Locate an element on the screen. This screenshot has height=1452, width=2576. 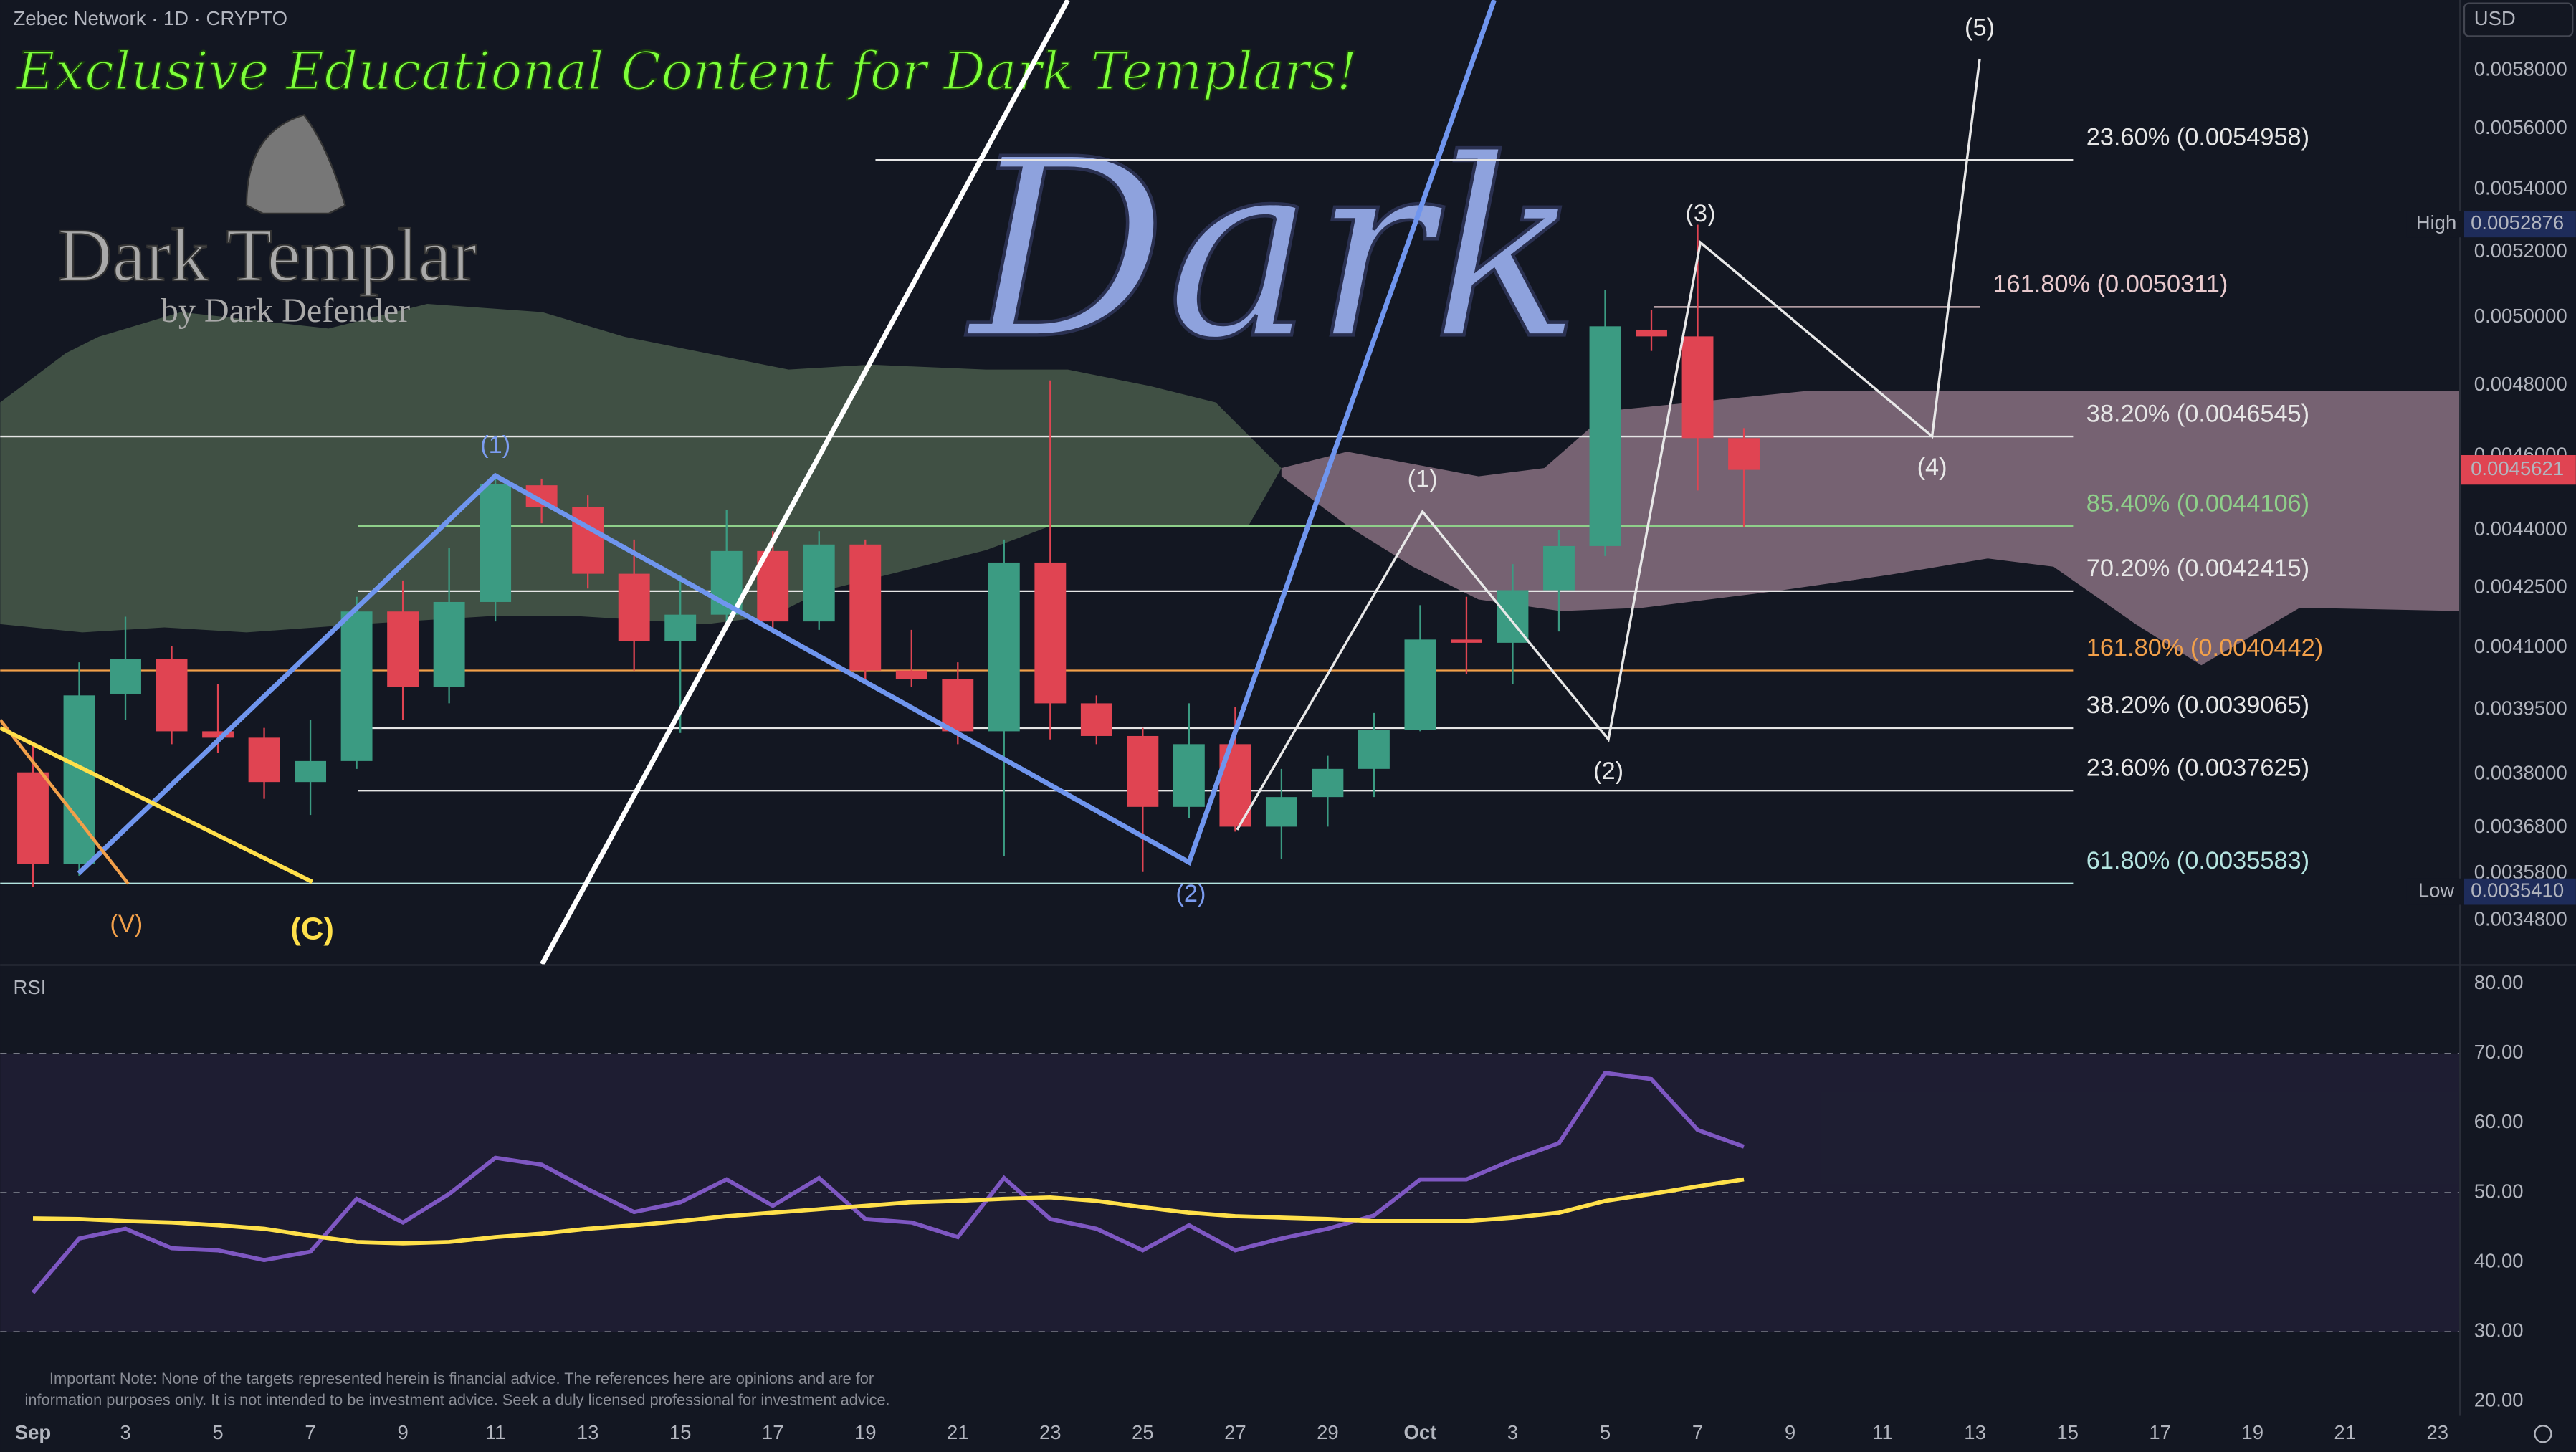
x-tick-label: 21 is located at coordinates (2345, 1432).